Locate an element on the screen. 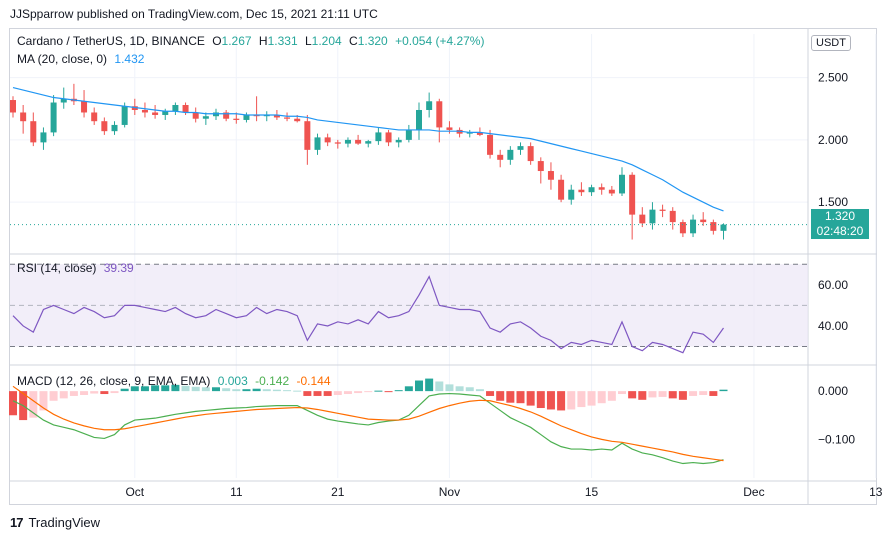  macd-tick-label: −0.100 is located at coordinates (836, 439).